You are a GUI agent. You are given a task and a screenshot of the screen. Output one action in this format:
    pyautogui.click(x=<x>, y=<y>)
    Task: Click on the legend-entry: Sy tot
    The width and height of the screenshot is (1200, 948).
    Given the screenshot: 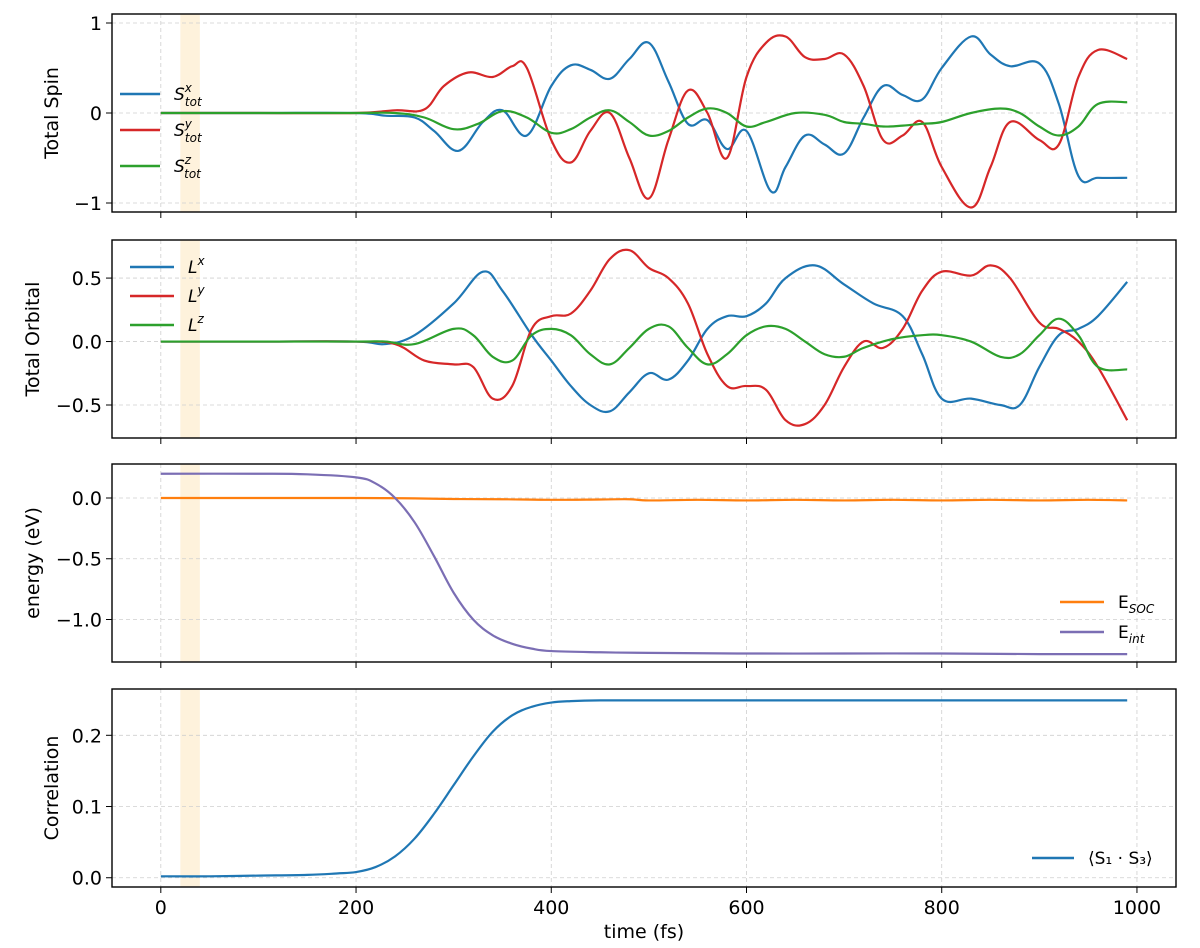 What is the action you would take?
    pyautogui.click(x=188, y=131)
    